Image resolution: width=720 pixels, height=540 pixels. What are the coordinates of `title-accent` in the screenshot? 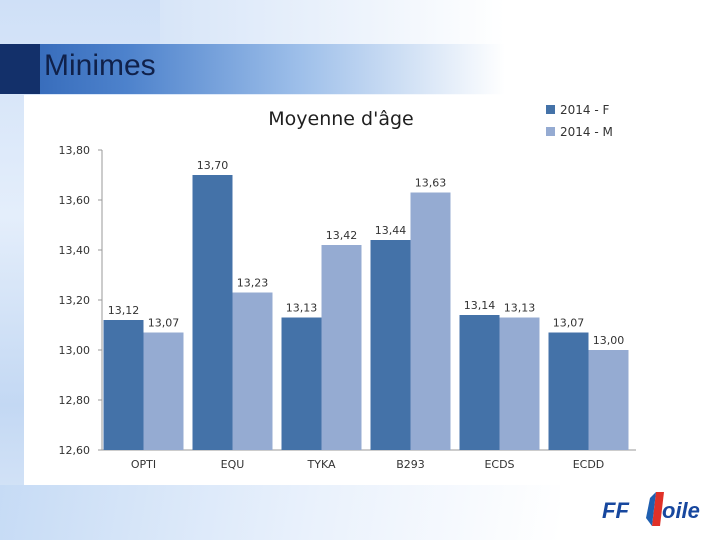 It's located at (20, 69).